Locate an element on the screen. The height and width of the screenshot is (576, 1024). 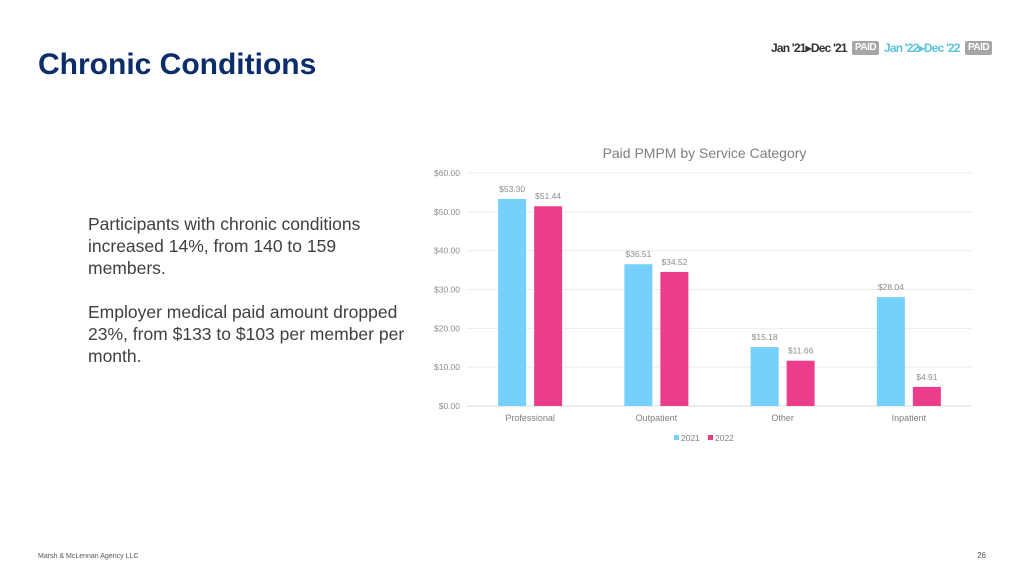
data-label: $28.04 is located at coordinates (891, 287).